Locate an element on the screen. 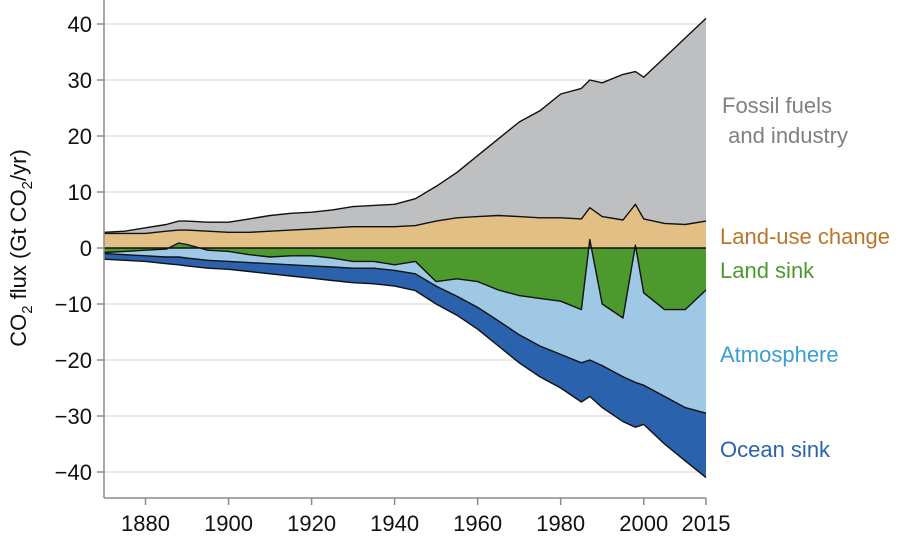  y-tick-label: −40 is located at coordinates (73, 472).